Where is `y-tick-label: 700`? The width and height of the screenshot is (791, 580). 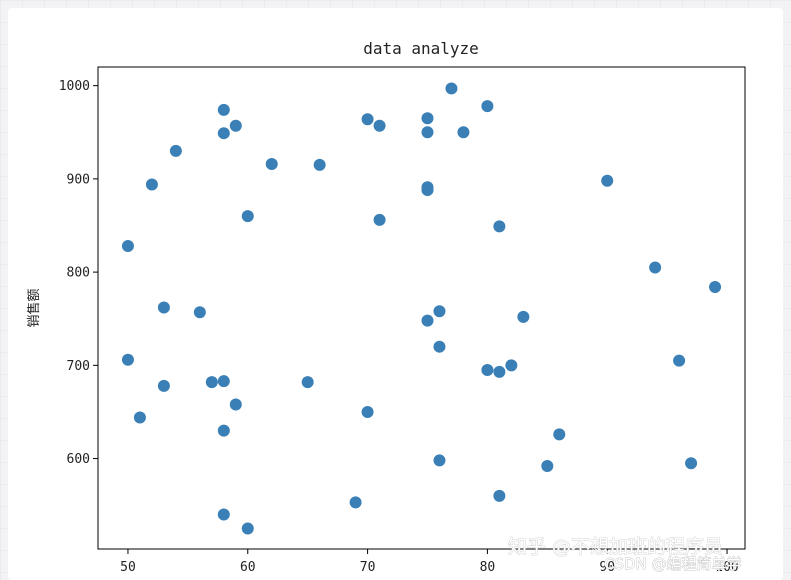
y-tick-label: 700 is located at coordinates (78, 366).